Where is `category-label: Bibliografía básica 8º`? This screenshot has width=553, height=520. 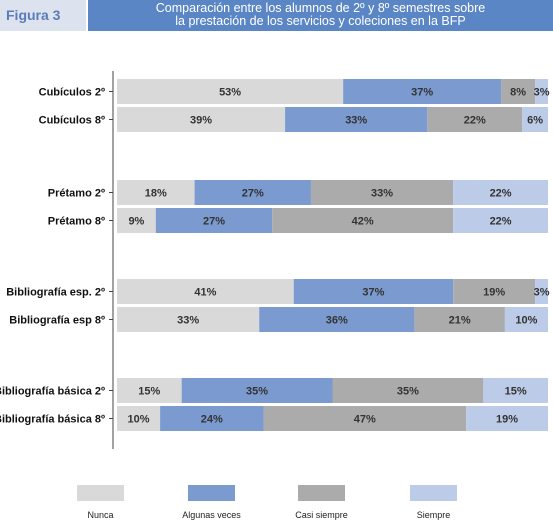
category-label: Bibliografía básica 8º is located at coordinates (52, 420).